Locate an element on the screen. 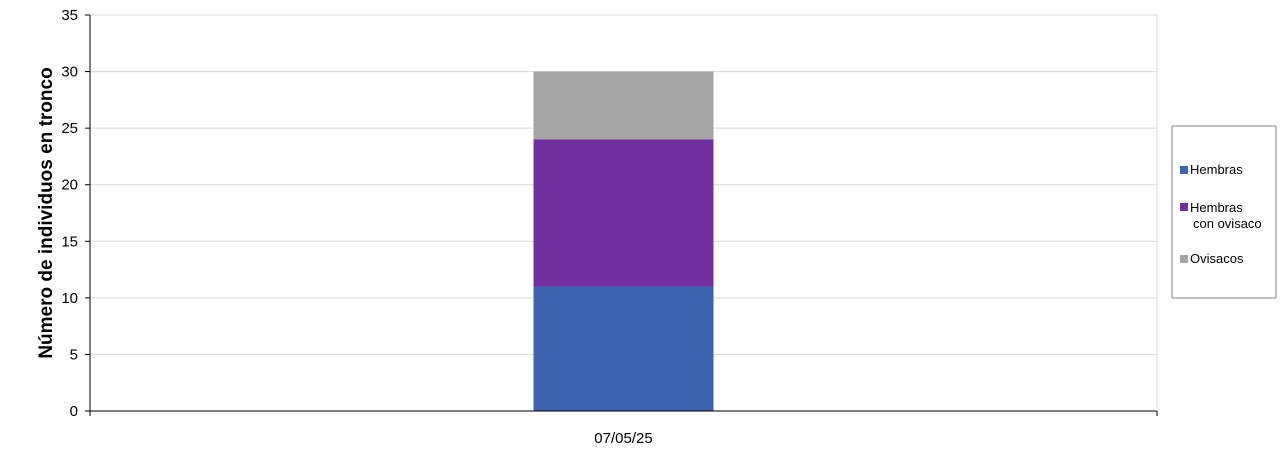 Image resolution: width=1283 pixels, height=456 pixels. legend-box is located at coordinates (1224, 212).